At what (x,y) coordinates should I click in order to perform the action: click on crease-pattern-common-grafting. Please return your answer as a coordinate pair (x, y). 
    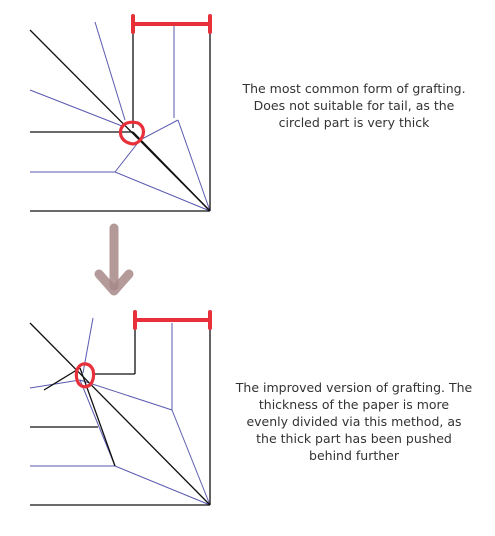
    Looking at the image, I should click on (120, 113).